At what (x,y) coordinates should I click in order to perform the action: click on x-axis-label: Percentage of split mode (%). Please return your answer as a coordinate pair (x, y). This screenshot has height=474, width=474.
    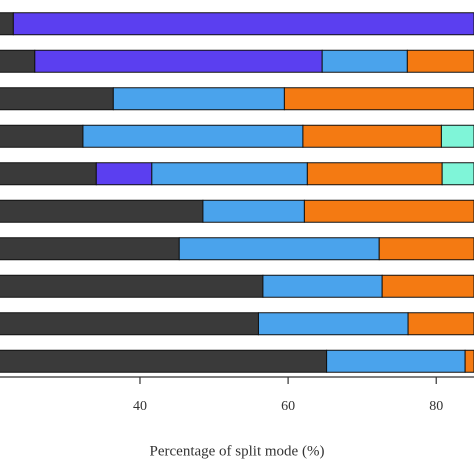
    Looking at the image, I should click on (237, 451).